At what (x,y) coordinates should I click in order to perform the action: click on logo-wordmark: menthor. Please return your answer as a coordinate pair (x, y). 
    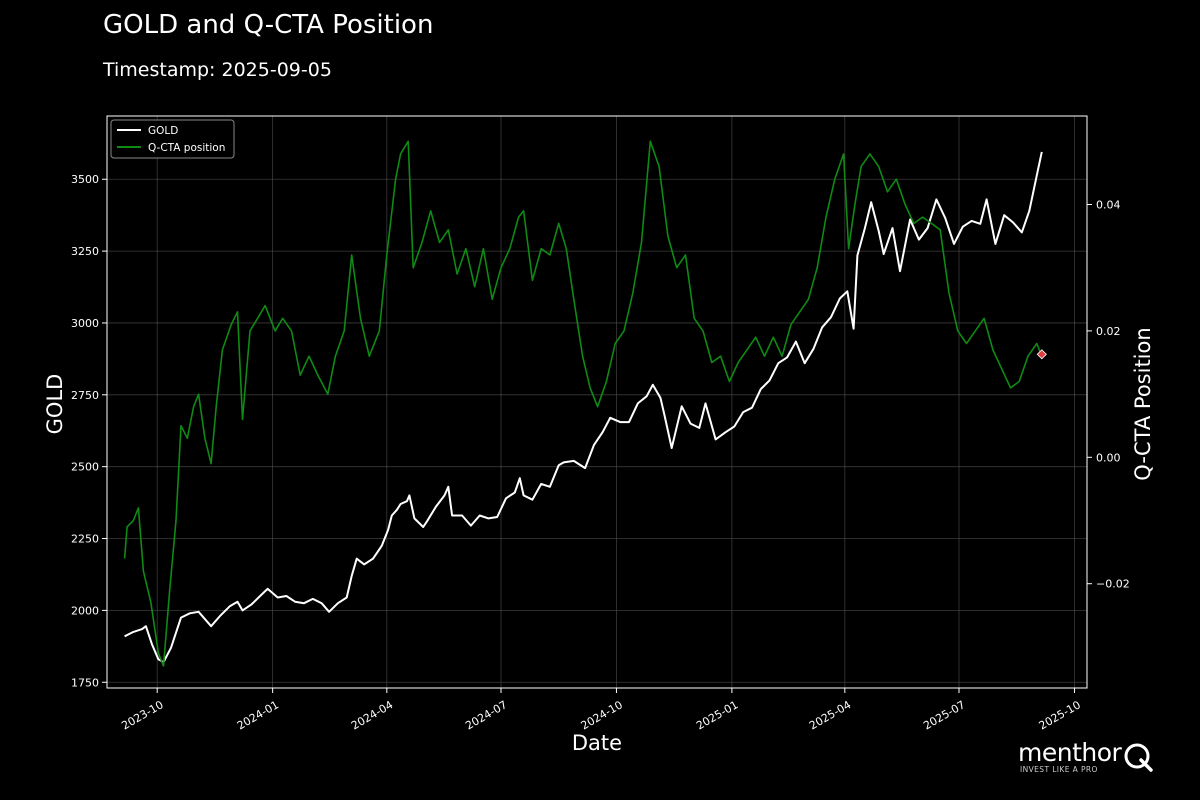
    Looking at the image, I should click on (1070, 752).